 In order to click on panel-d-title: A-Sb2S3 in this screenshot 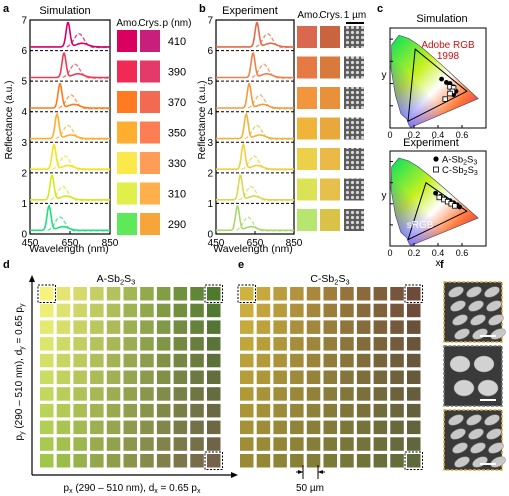, I will do `click(116, 280)`.